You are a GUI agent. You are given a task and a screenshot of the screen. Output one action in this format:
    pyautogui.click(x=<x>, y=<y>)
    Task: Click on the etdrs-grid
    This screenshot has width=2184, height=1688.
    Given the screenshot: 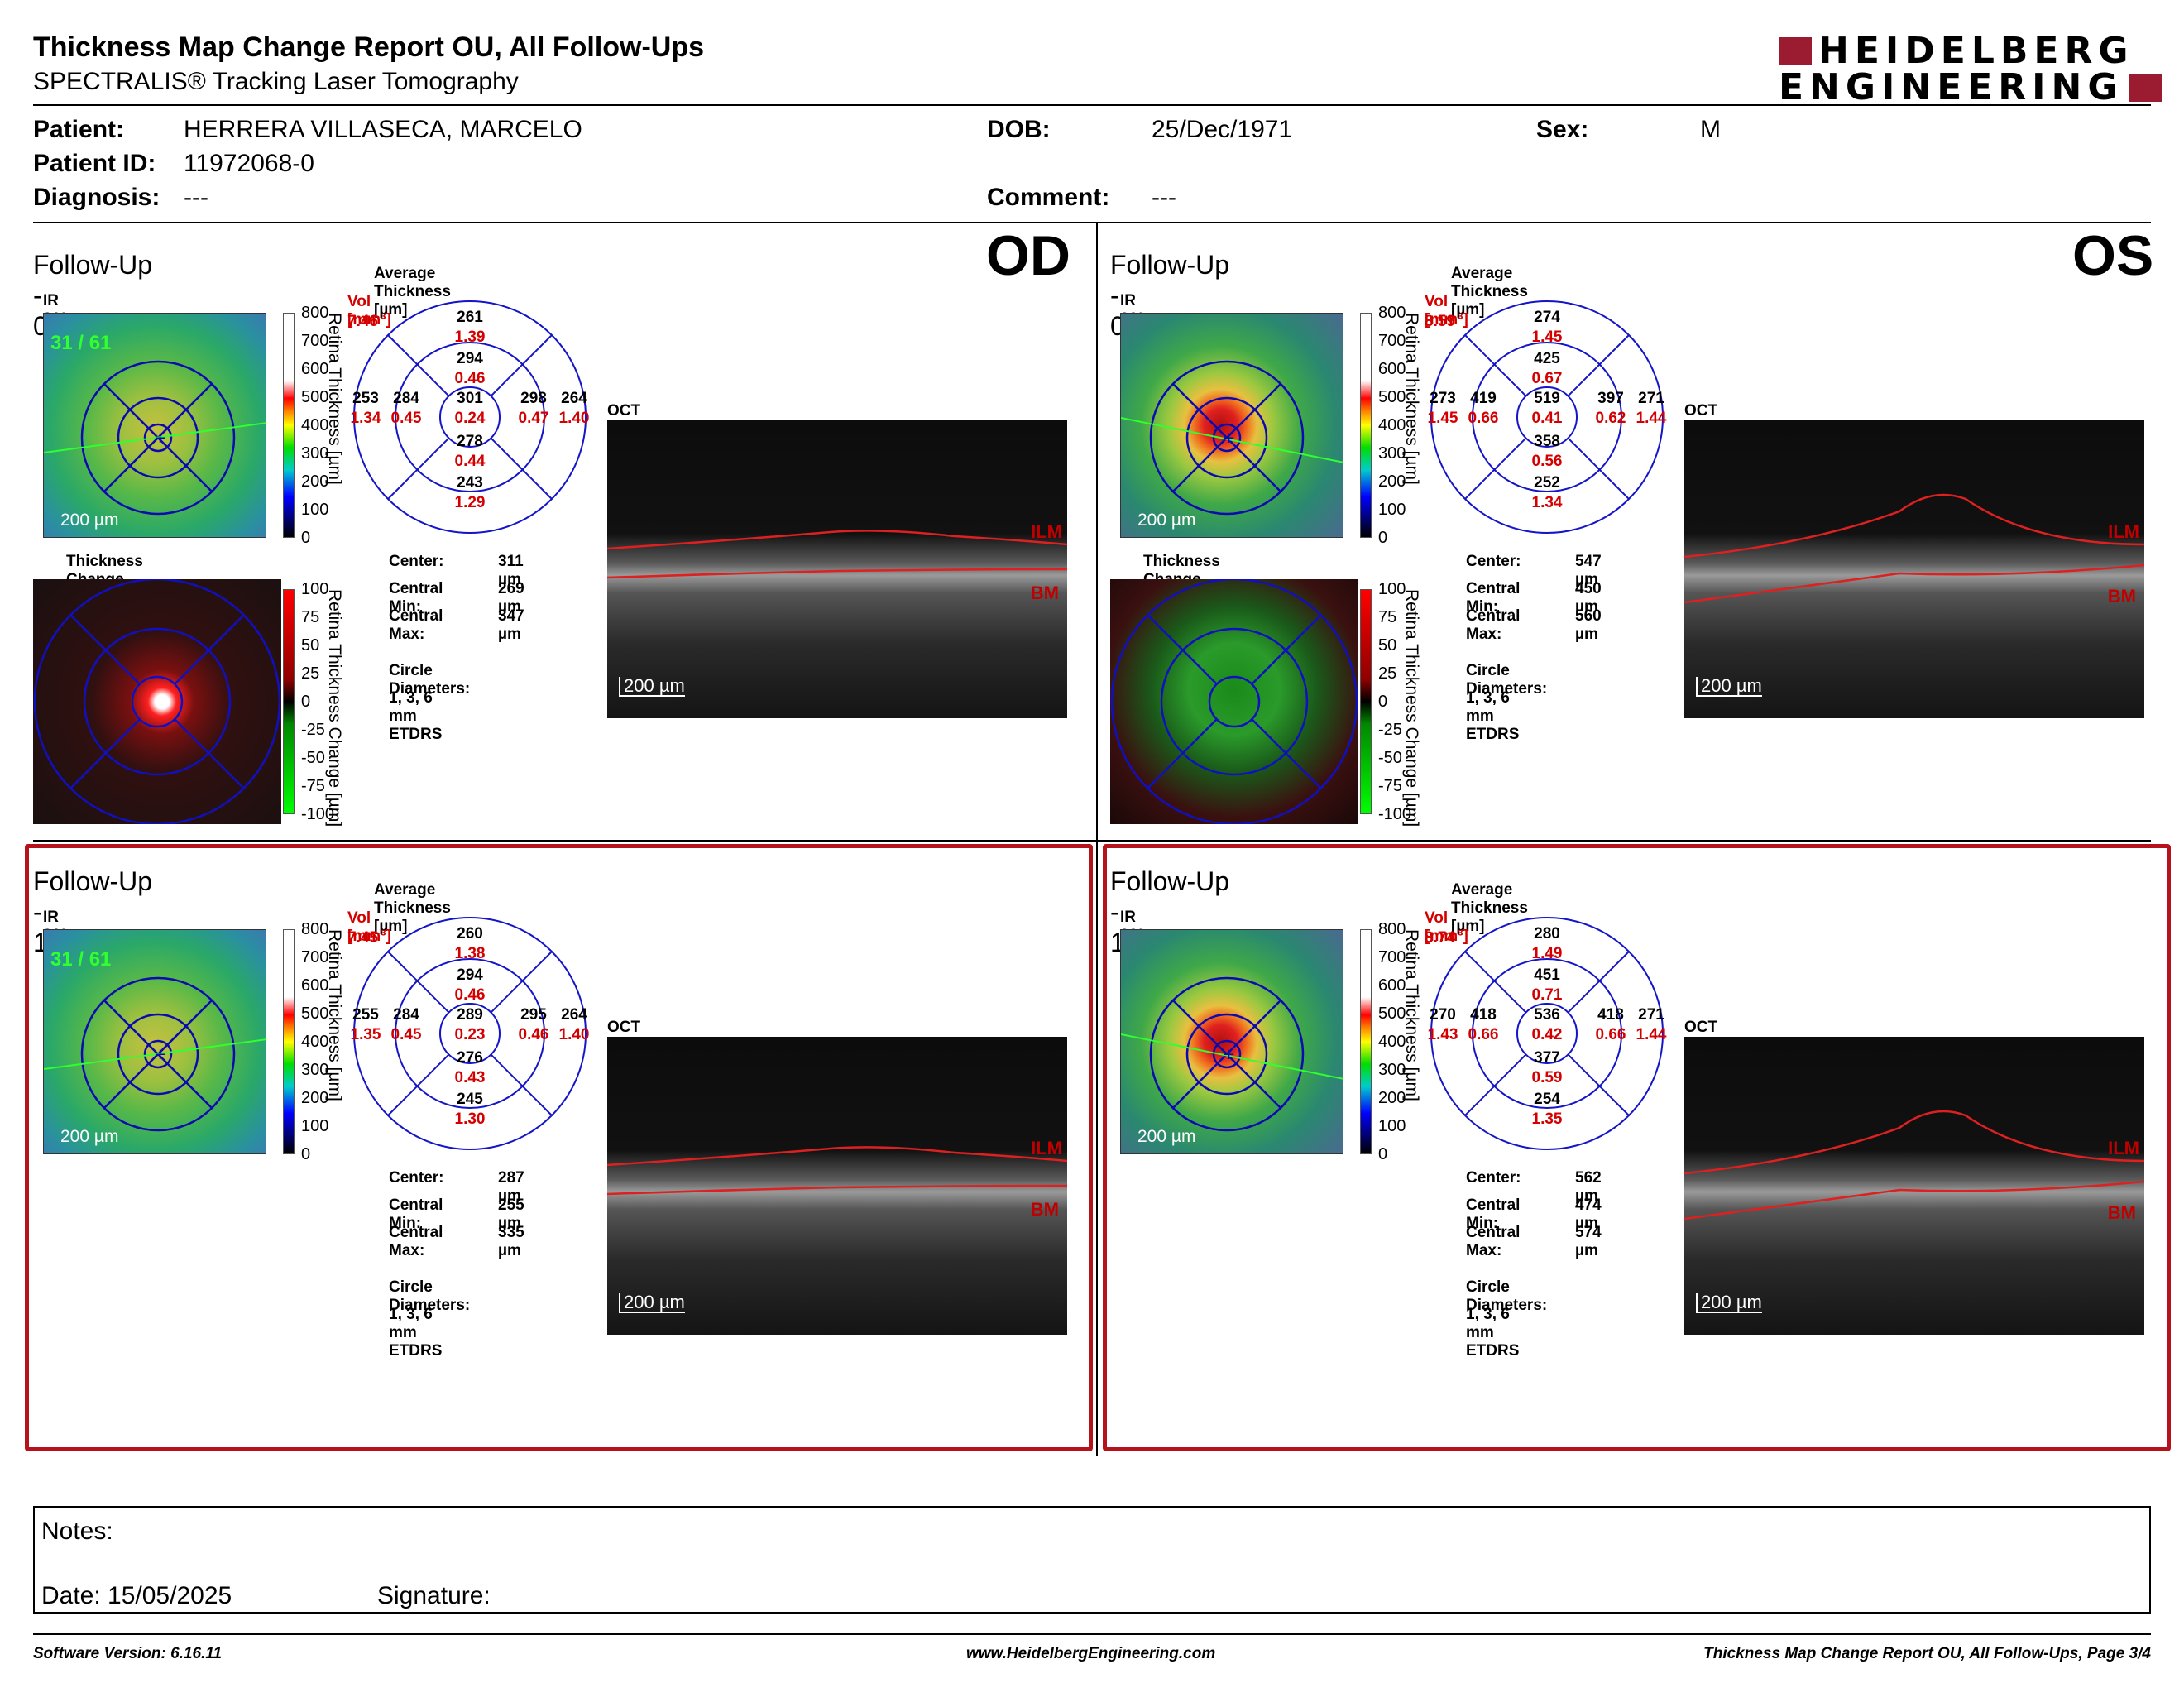 What is the action you would take?
    pyautogui.click(x=470, y=1033)
    